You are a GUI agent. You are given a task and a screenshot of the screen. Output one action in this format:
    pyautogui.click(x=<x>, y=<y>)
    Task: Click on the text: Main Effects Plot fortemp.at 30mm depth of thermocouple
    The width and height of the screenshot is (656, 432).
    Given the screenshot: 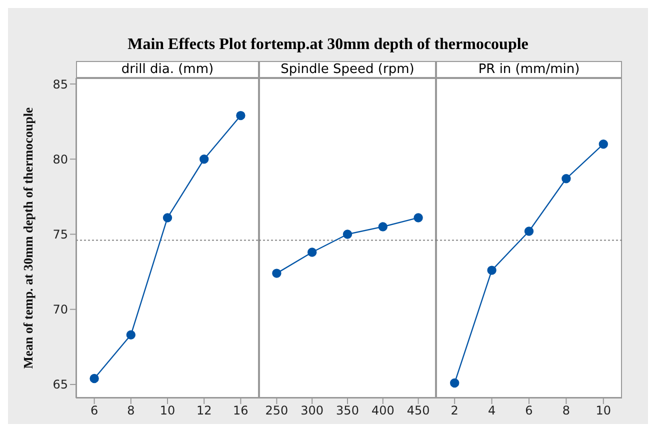 What is the action you would take?
    pyautogui.click(x=328, y=45)
    